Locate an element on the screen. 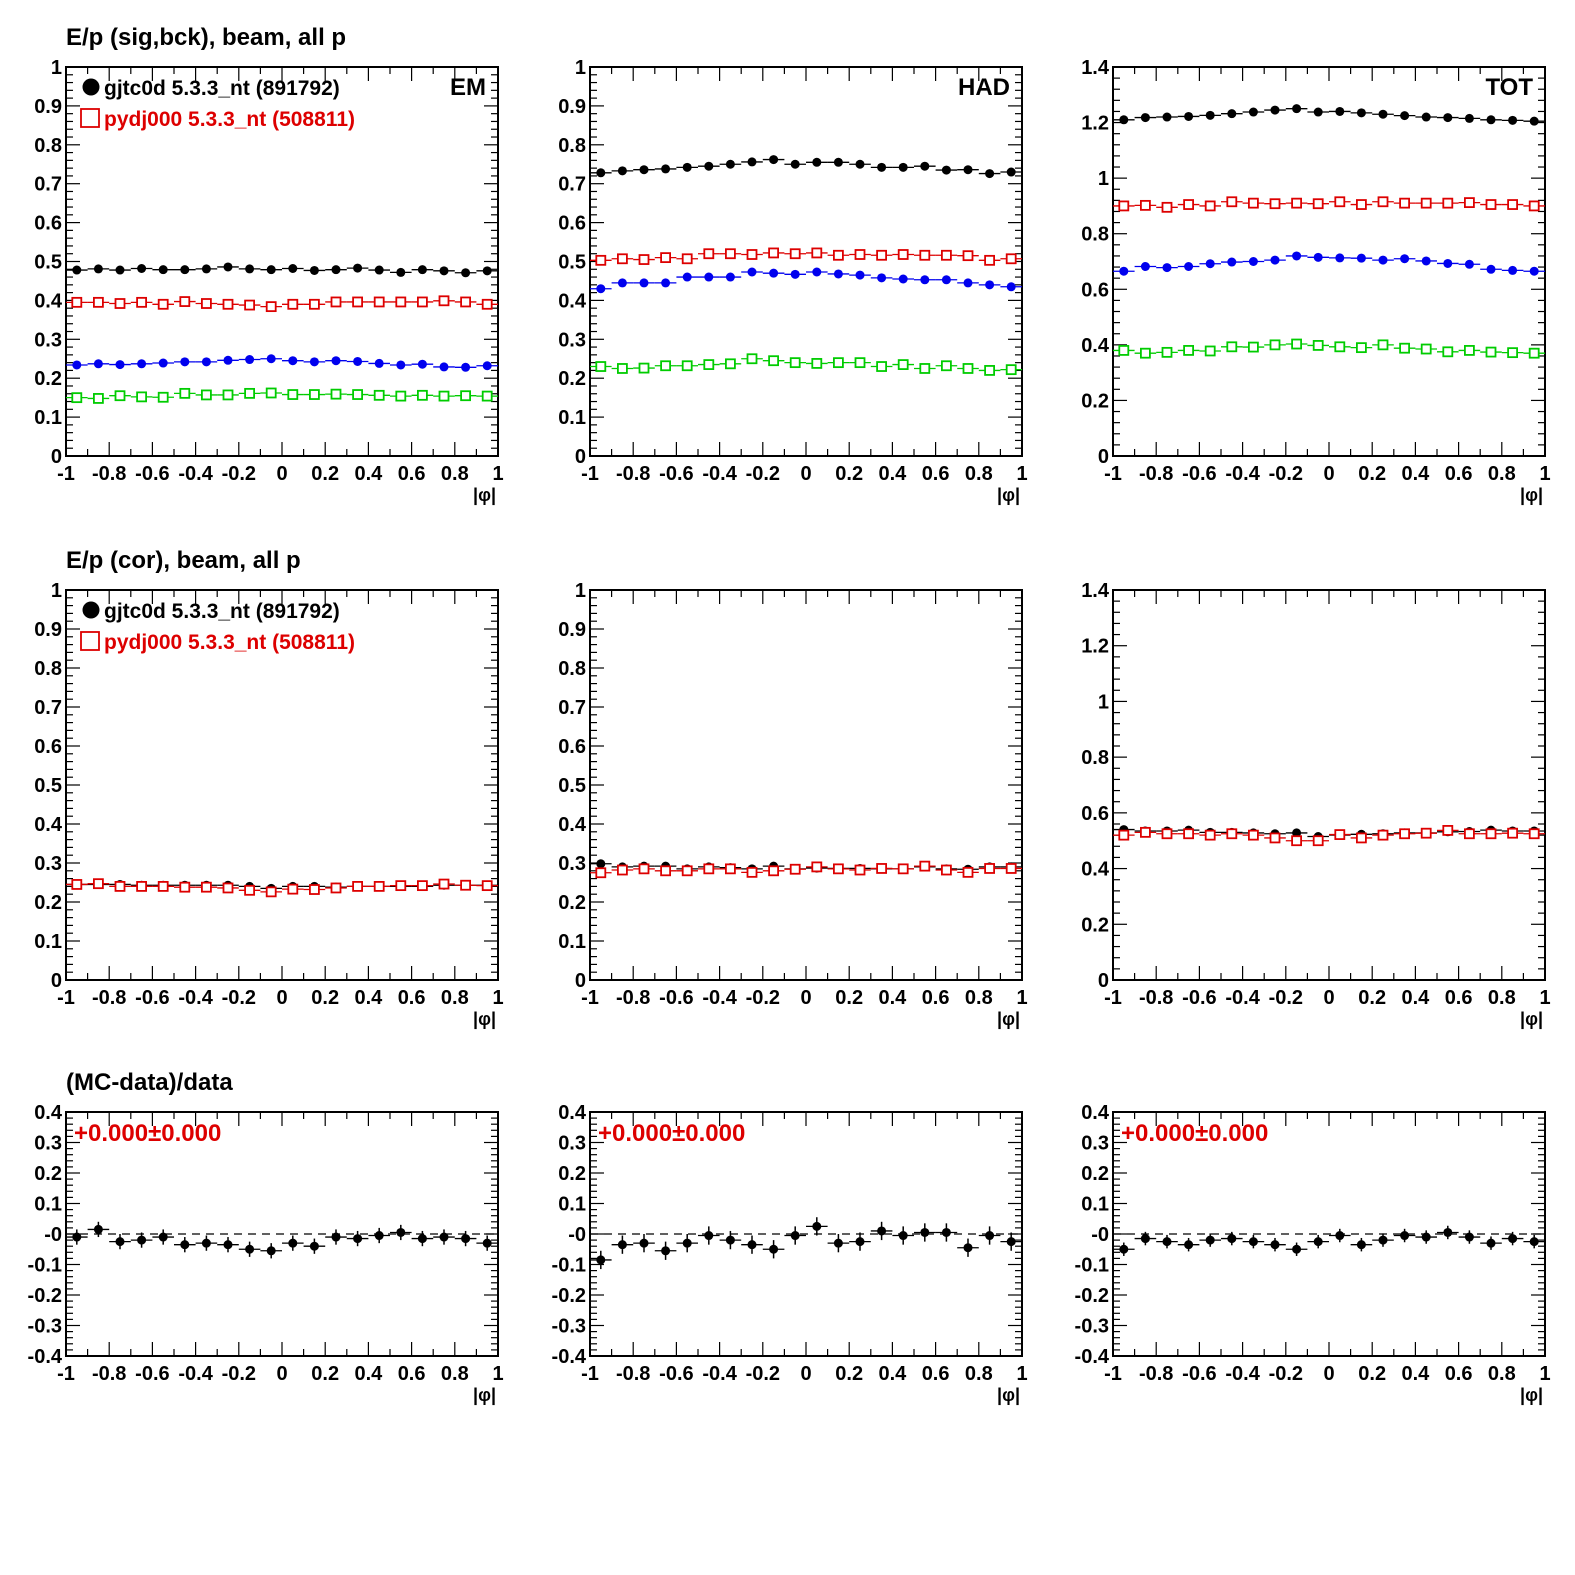 This screenshot has width=1575, height=1575. y-tick-label: -0.2 is located at coordinates (45, 1296).